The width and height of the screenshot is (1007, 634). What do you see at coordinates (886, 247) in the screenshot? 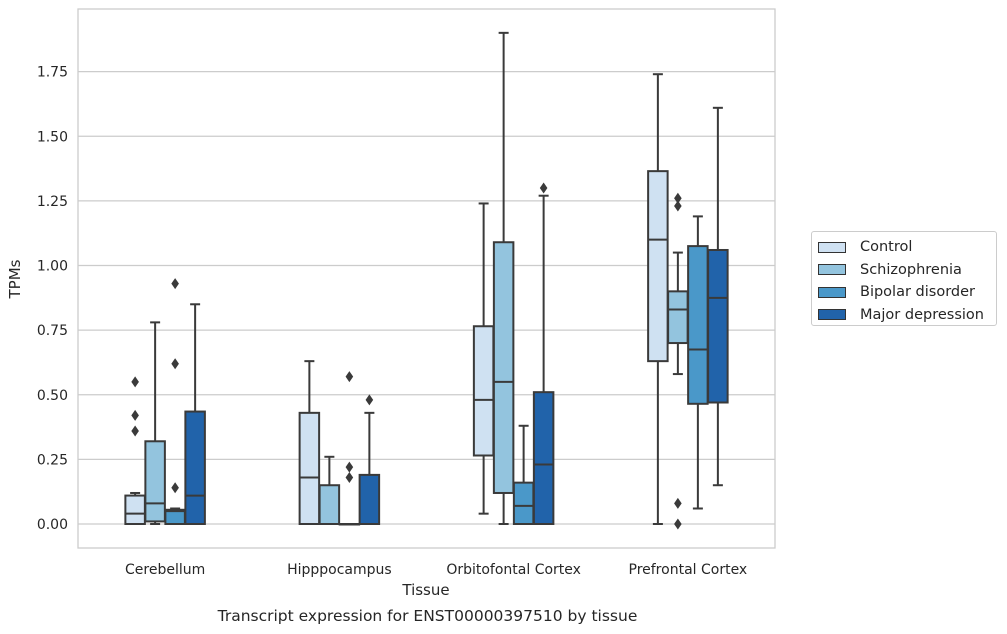
I see `legend-label-control: Control` at bounding box center [886, 247].